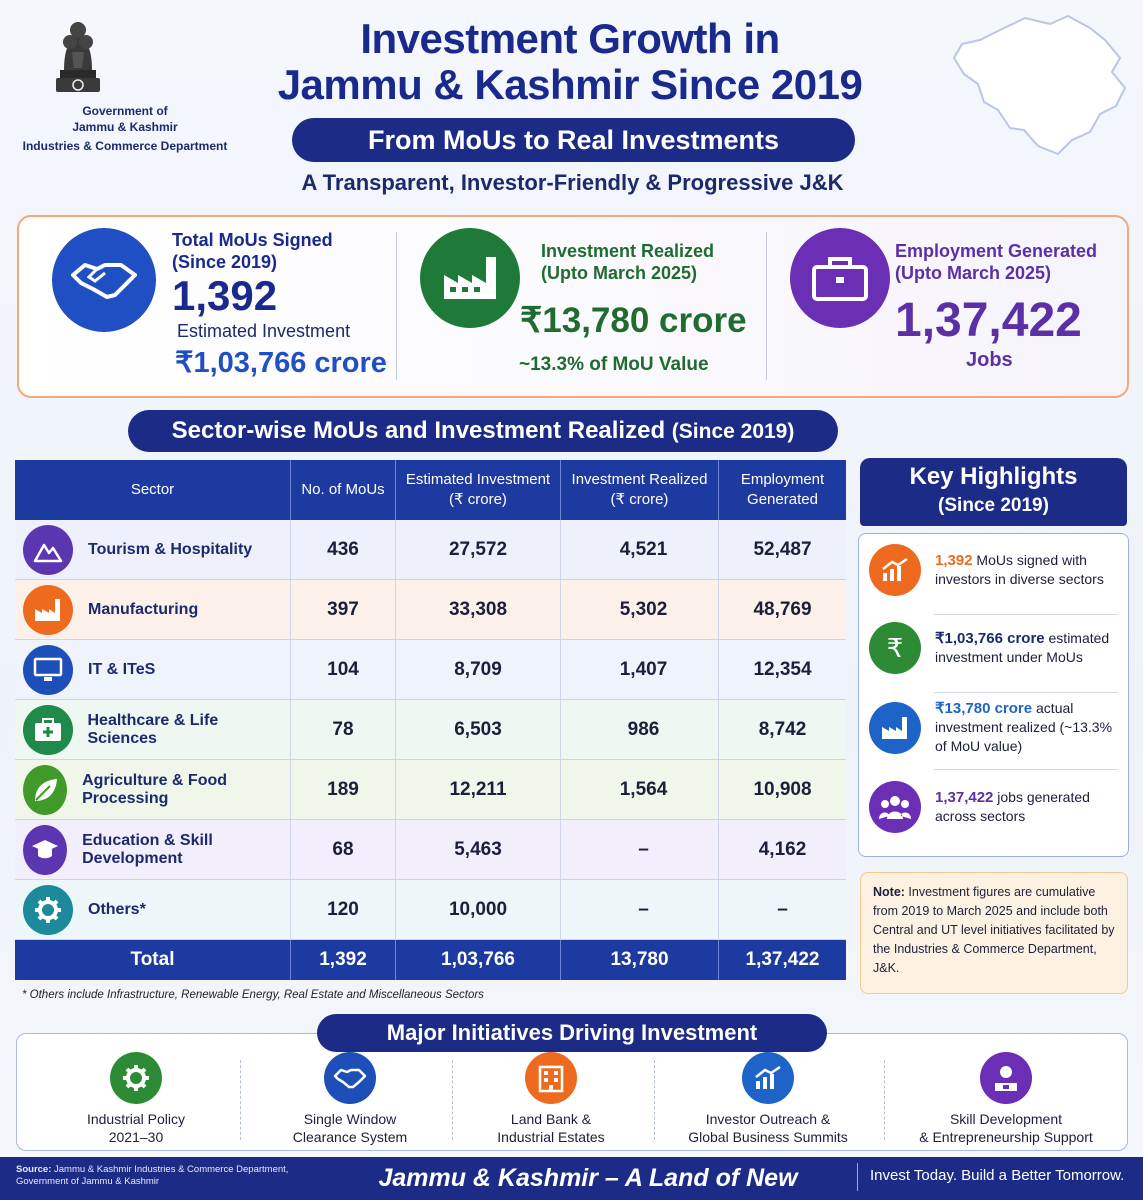  I want to click on estimated-cell: 10,000, so click(478, 909).